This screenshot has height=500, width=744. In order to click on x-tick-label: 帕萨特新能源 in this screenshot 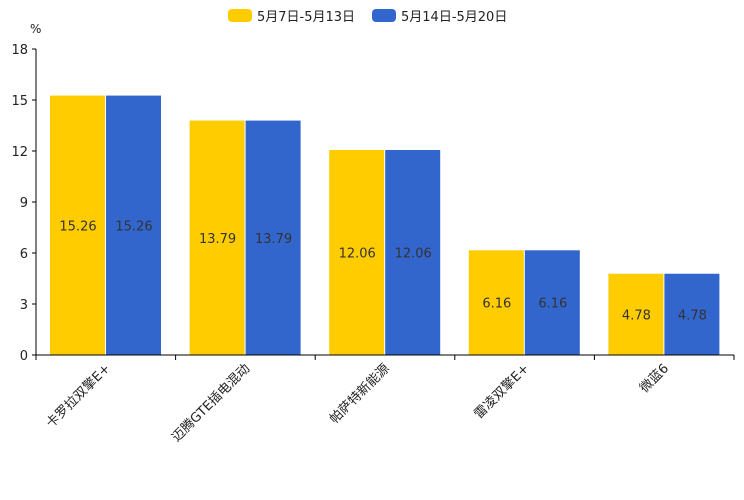, I will do `click(359, 394)`.